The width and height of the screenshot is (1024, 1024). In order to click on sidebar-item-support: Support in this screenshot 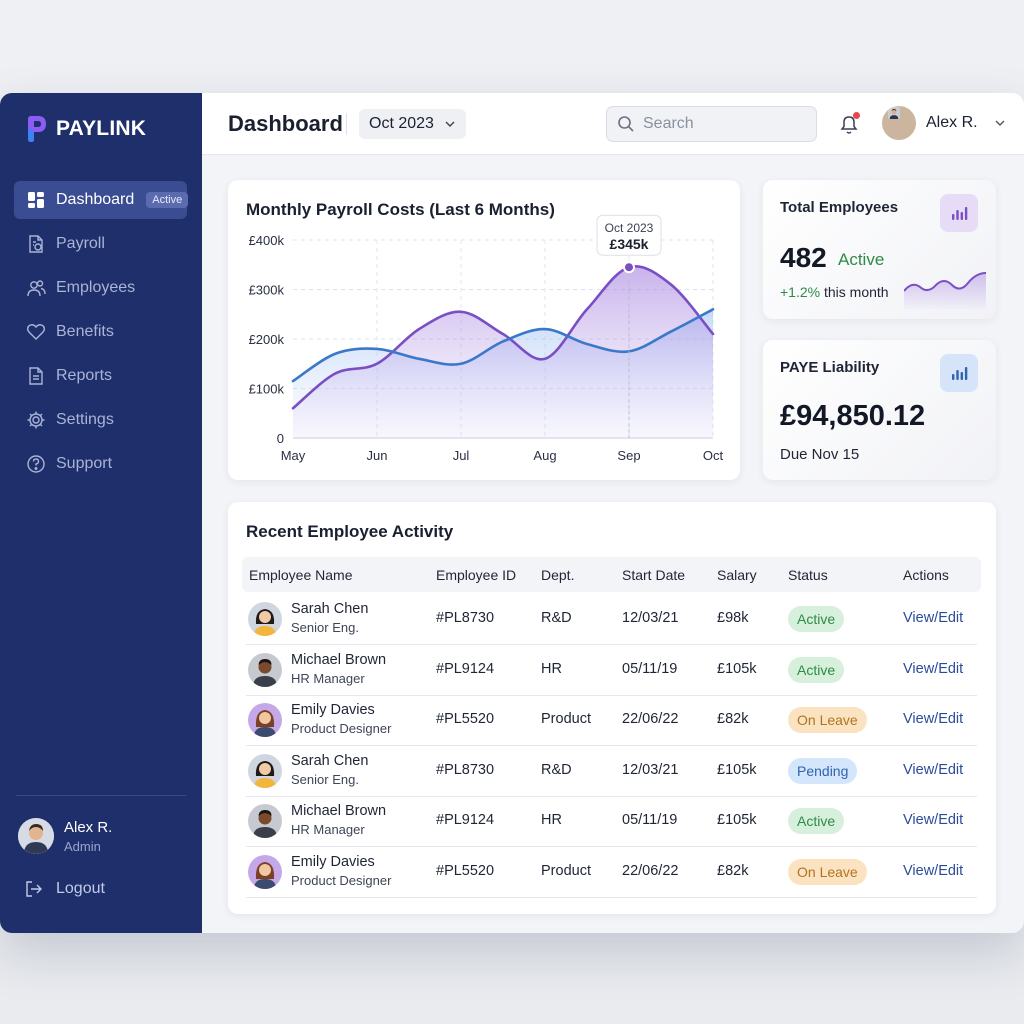, I will do `click(100, 464)`.